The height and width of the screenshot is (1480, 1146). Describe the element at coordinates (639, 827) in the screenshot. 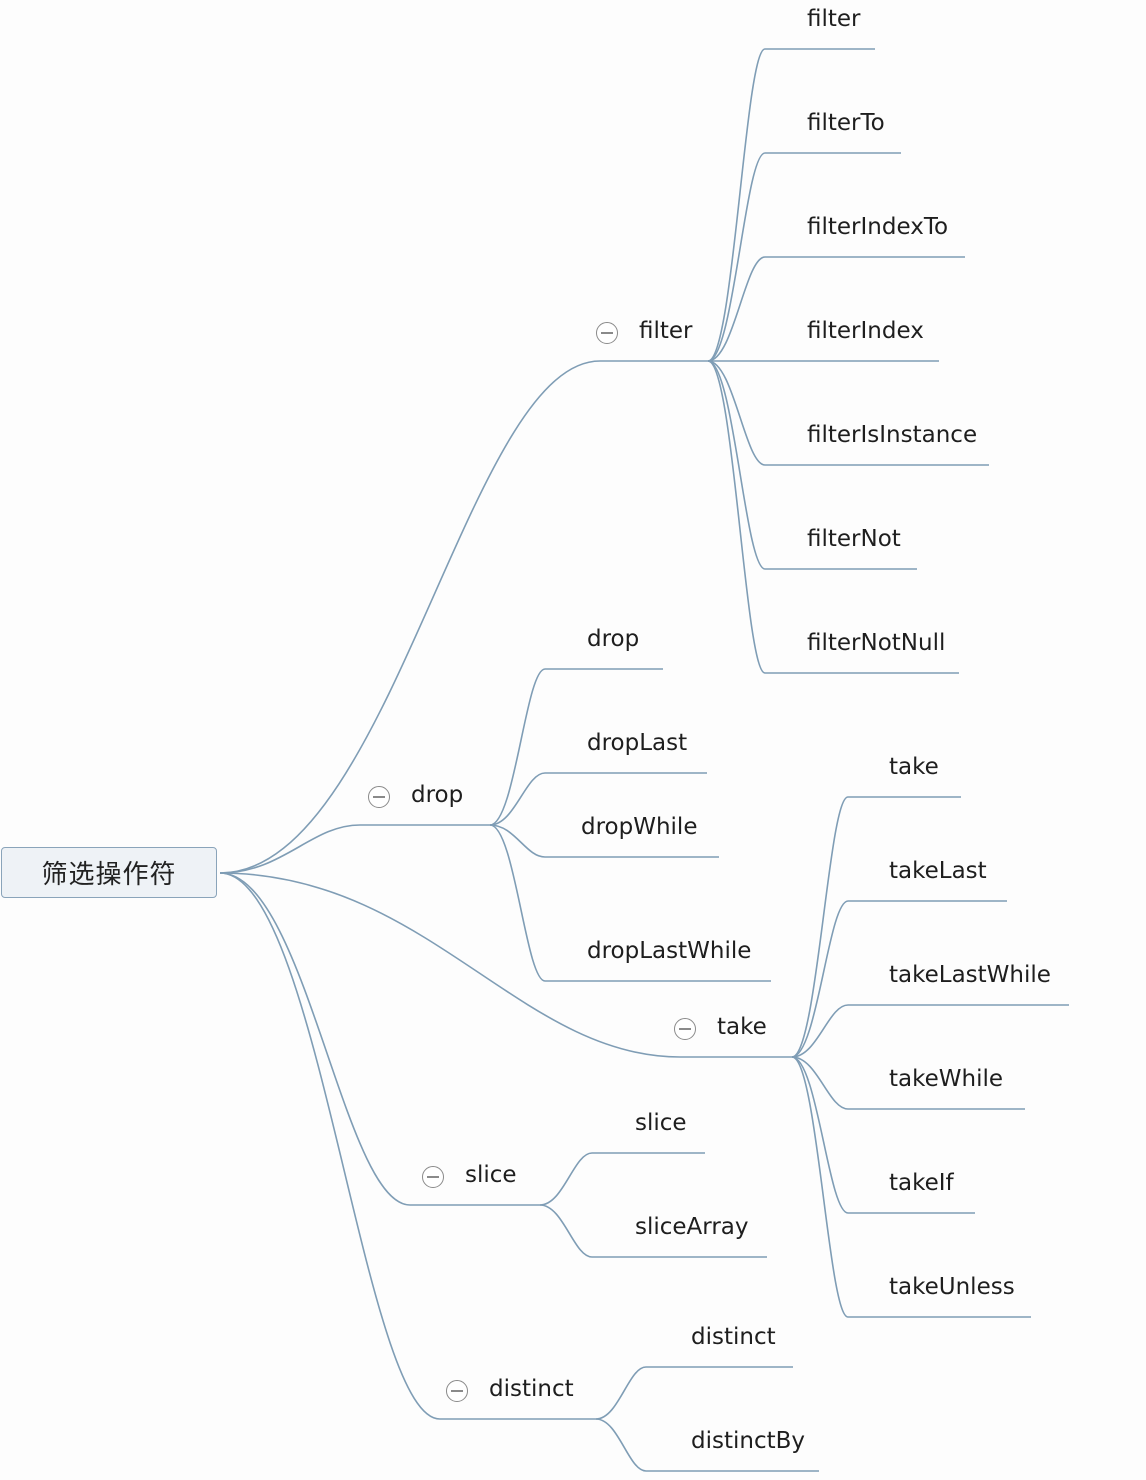

I see `leaf-dropWhile: dropWhile` at that location.